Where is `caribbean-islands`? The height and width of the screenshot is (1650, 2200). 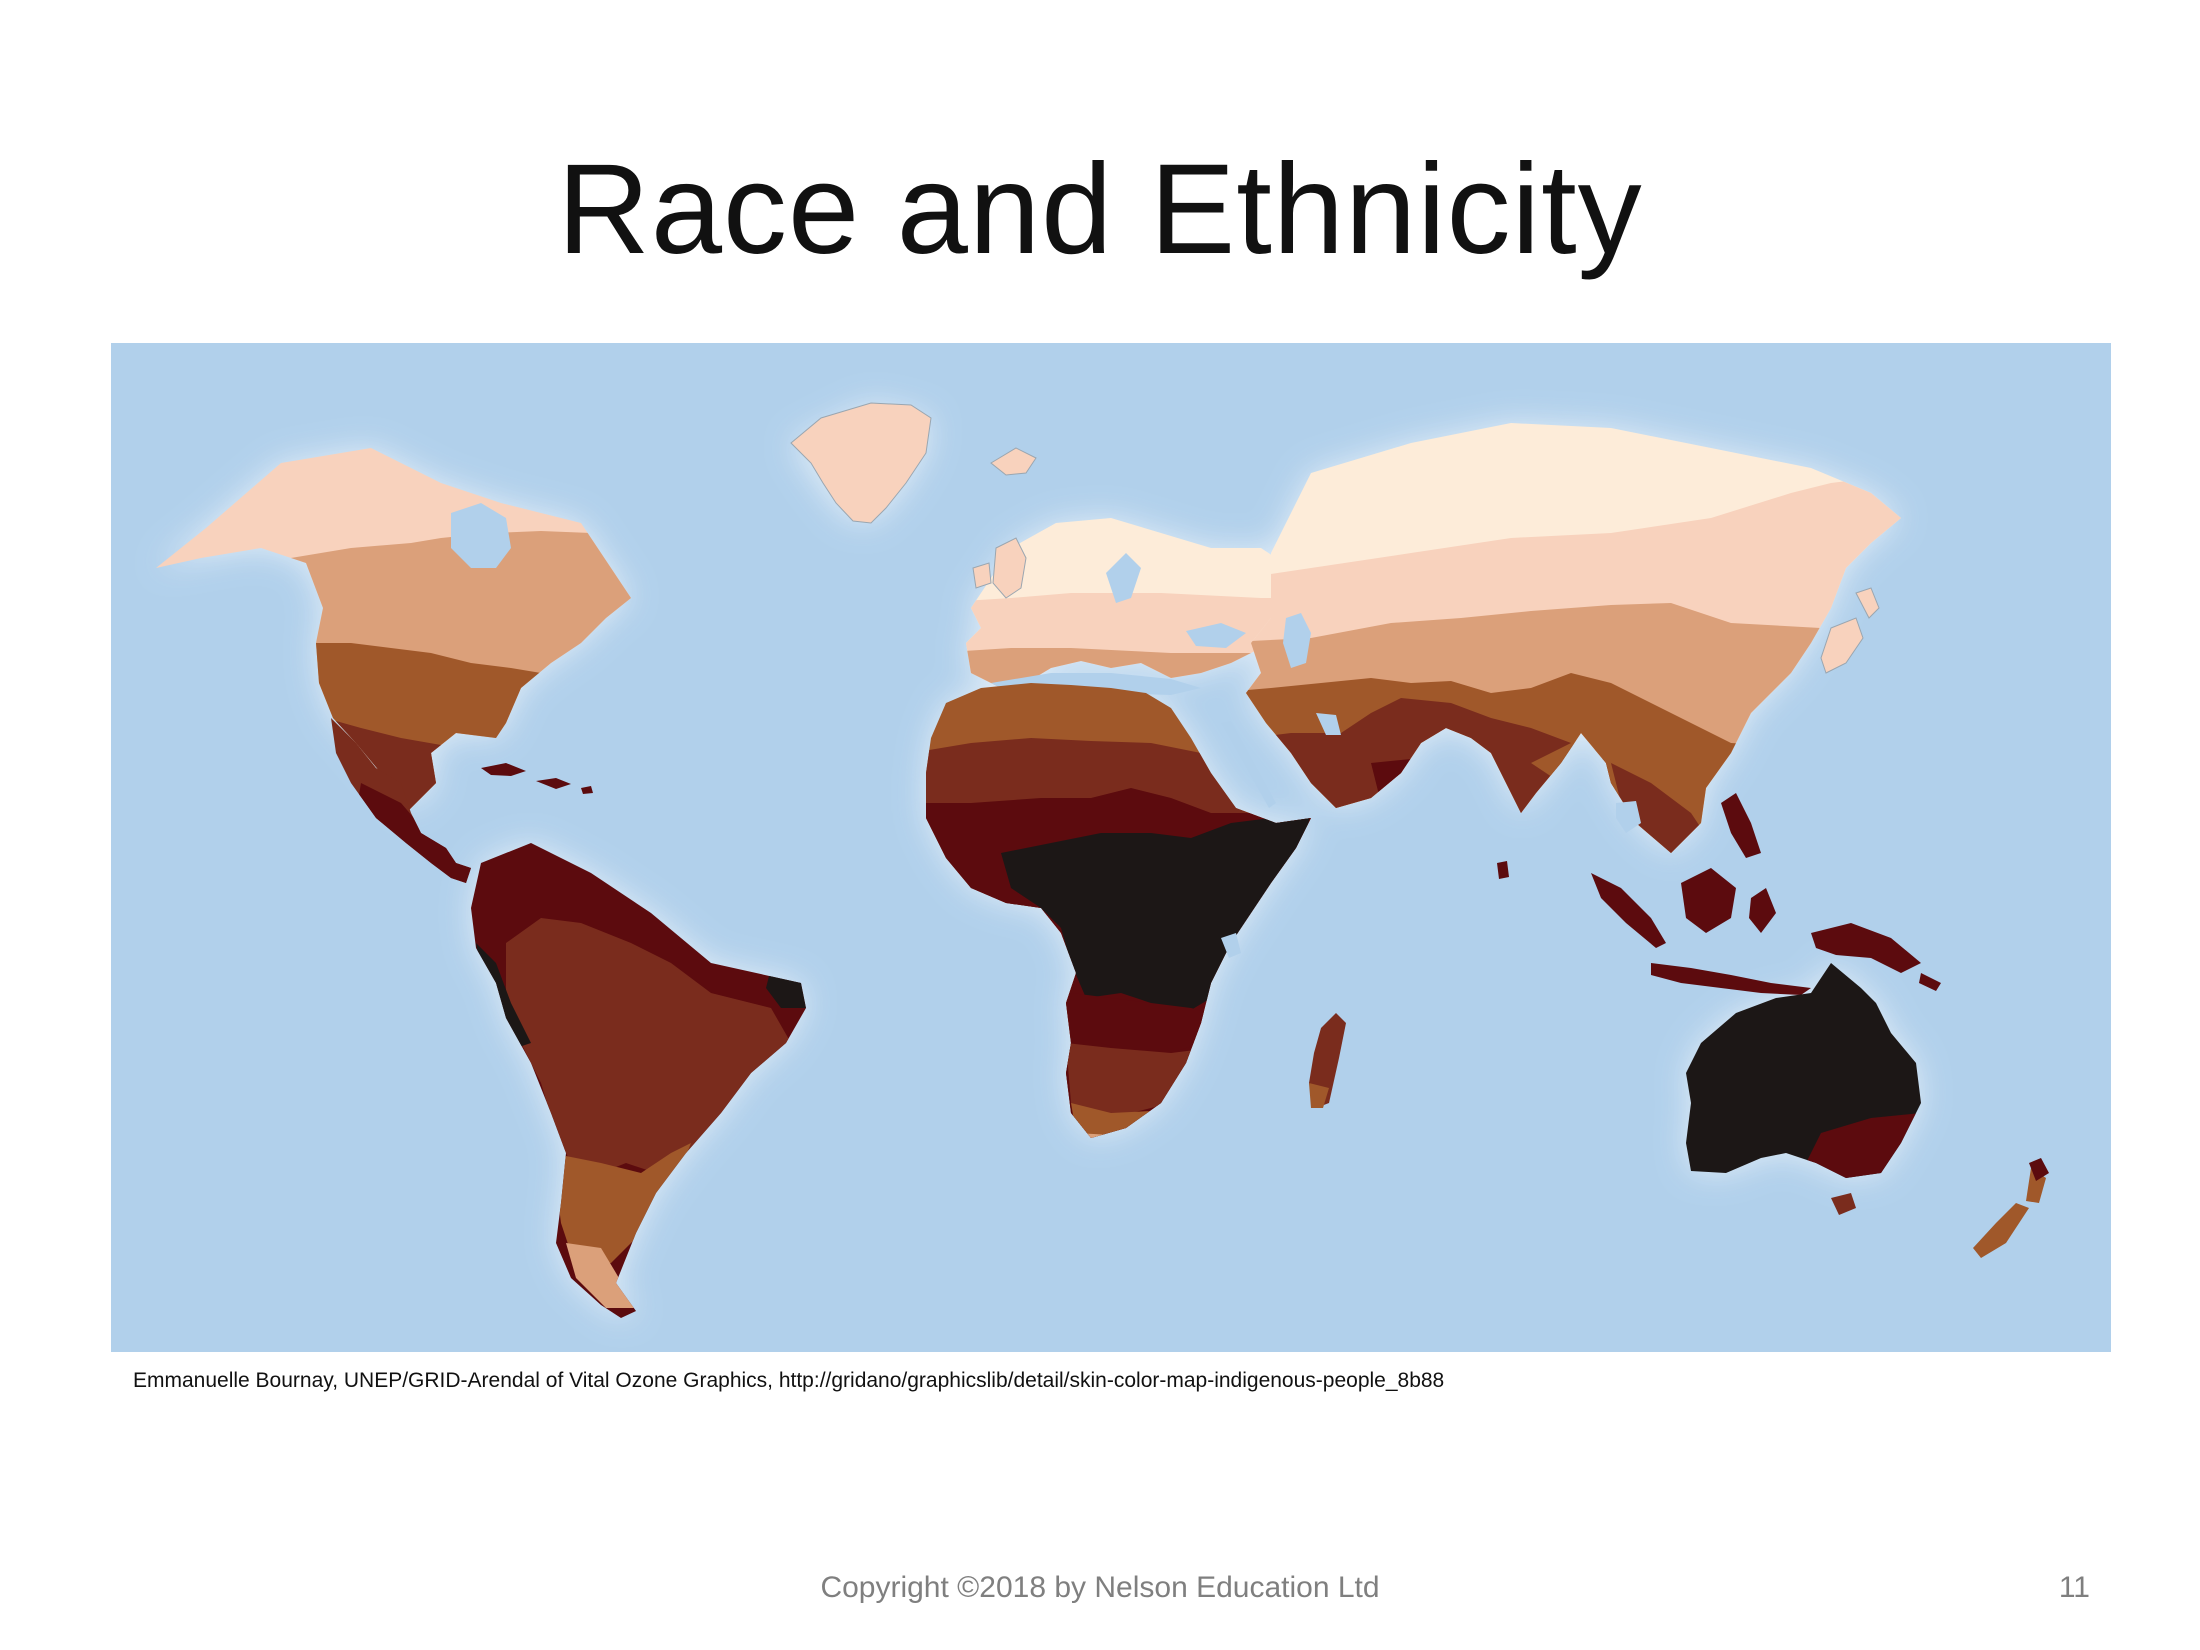 caribbean-islands is located at coordinates (537, 778).